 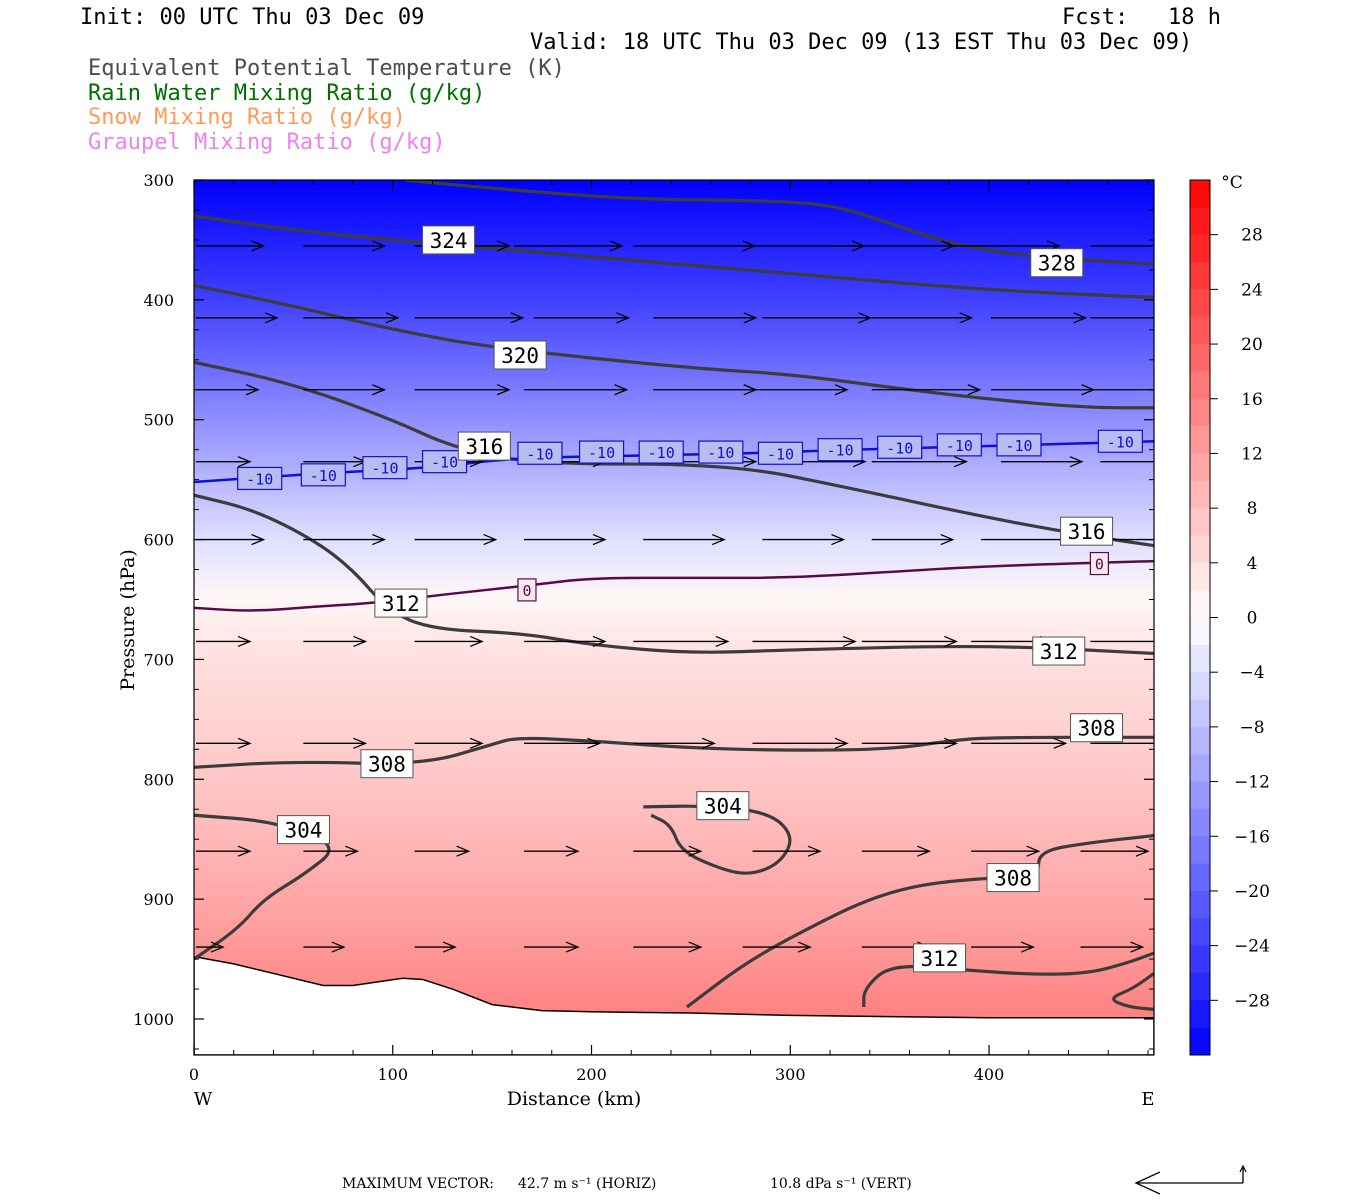 What do you see at coordinates (247, 117) in the screenshot?
I see `field-snow: Snow Mixing Ratio (g/kg)` at bounding box center [247, 117].